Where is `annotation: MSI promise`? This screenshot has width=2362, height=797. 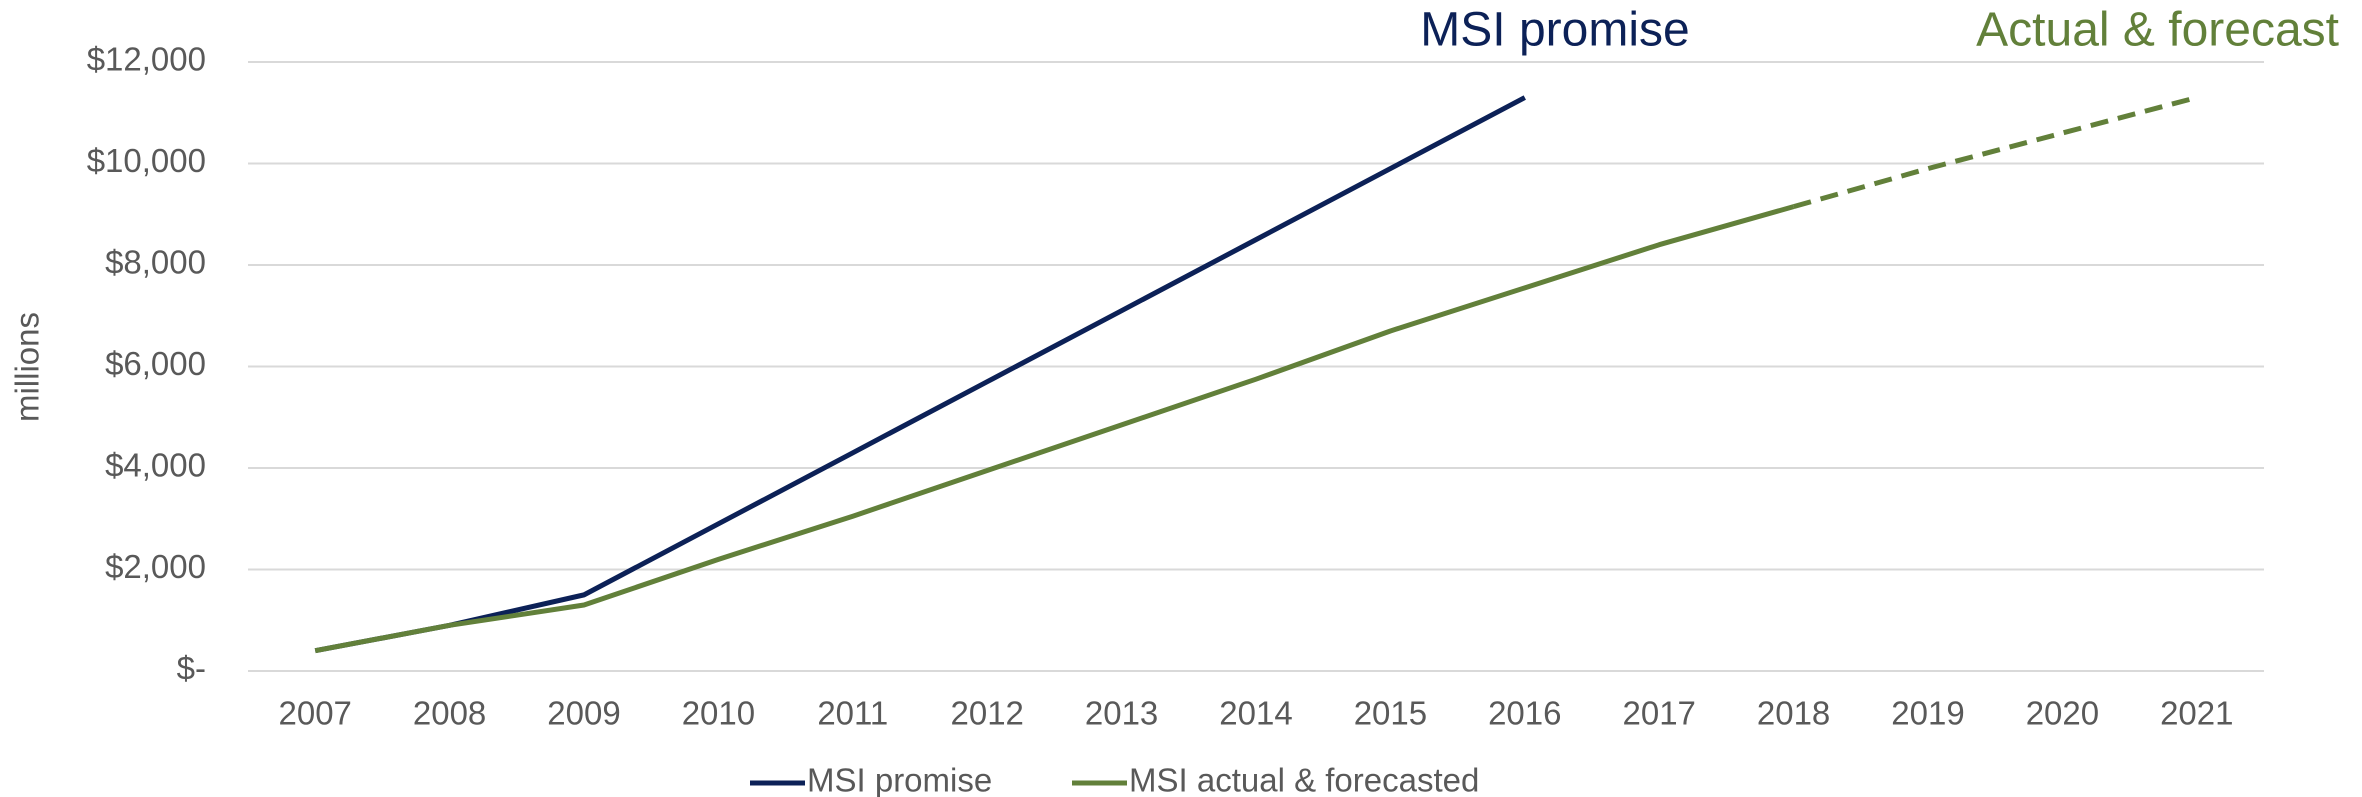
annotation: MSI promise is located at coordinates (1554, 30).